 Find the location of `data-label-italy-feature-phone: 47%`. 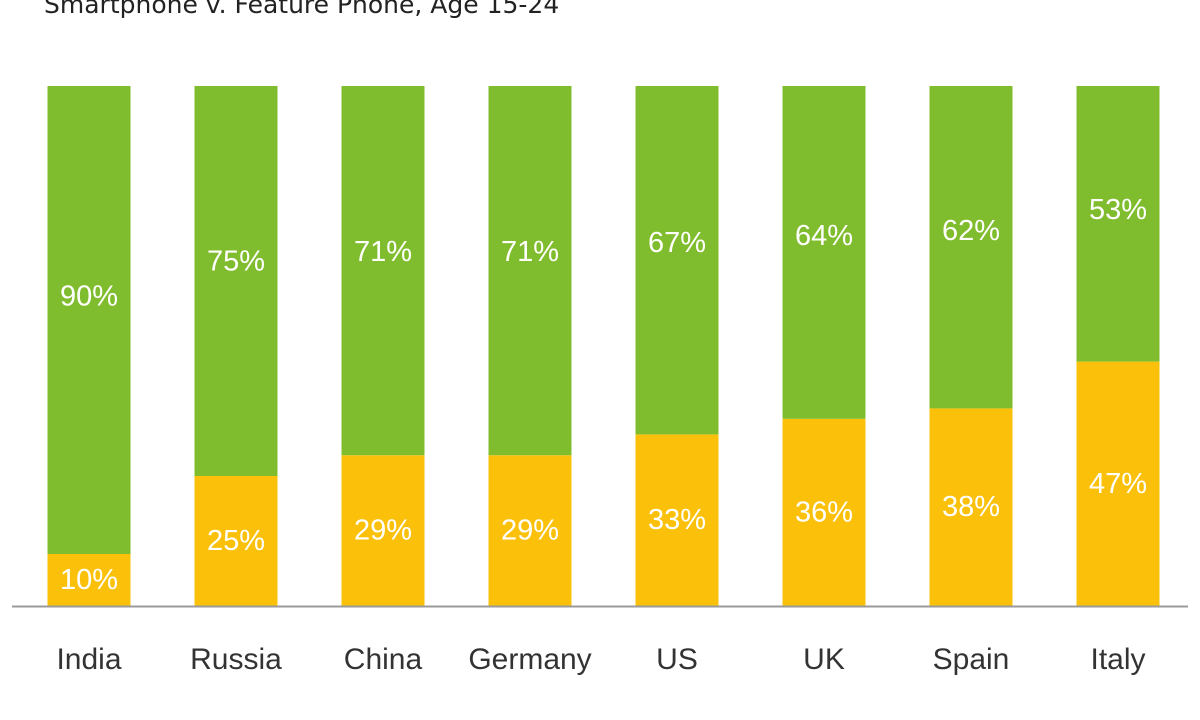

data-label-italy-feature-phone: 47% is located at coordinates (1118, 484).